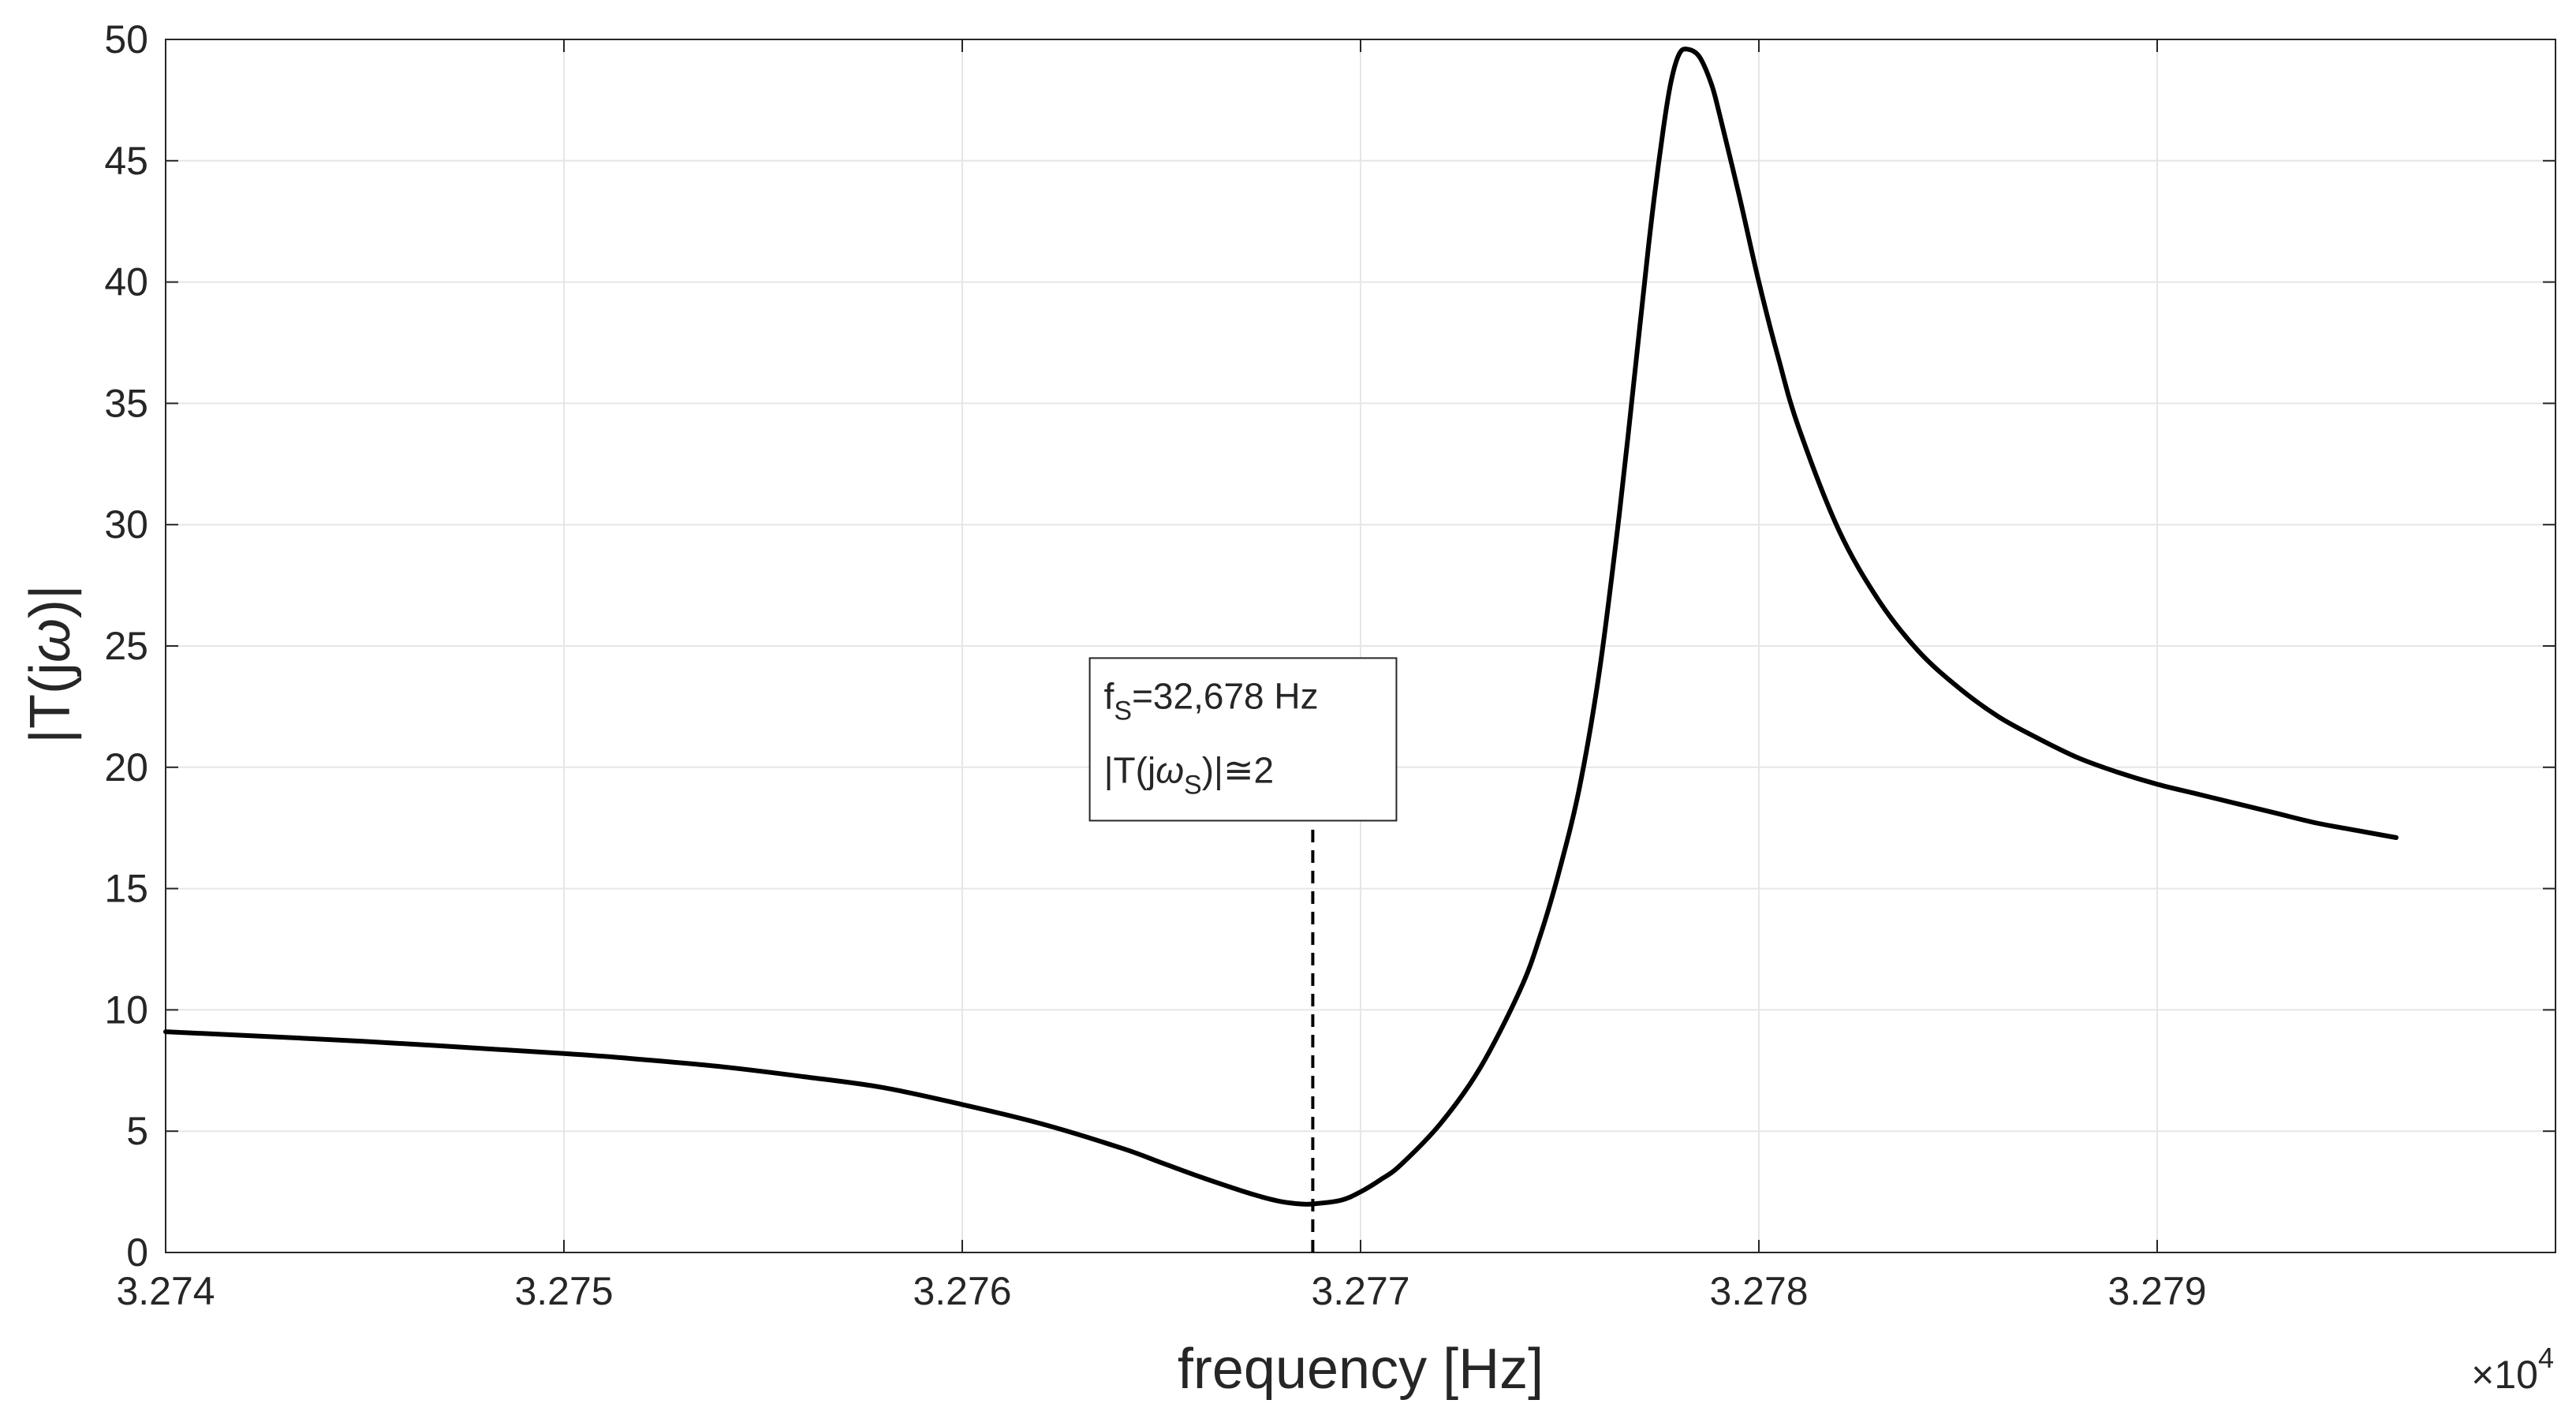 Image resolution: width=2576 pixels, height=1426 pixels. What do you see at coordinates (50, 703) in the screenshot?
I see `y-axis-title-prefix: |T(j` at bounding box center [50, 703].